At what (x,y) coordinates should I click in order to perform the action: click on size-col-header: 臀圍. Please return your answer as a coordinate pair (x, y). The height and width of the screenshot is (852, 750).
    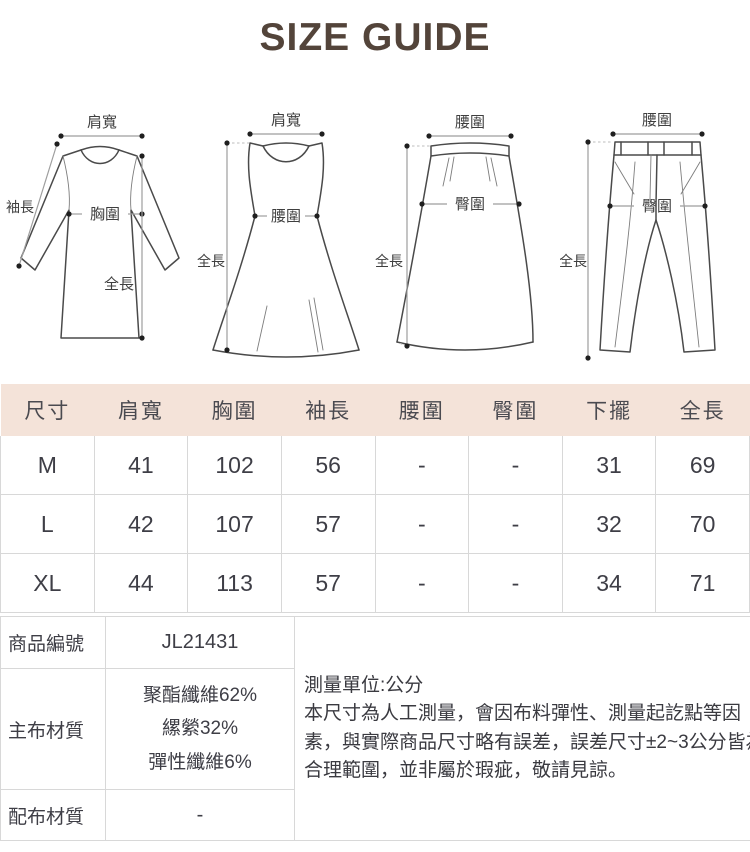
    Looking at the image, I should click on (516, 410).